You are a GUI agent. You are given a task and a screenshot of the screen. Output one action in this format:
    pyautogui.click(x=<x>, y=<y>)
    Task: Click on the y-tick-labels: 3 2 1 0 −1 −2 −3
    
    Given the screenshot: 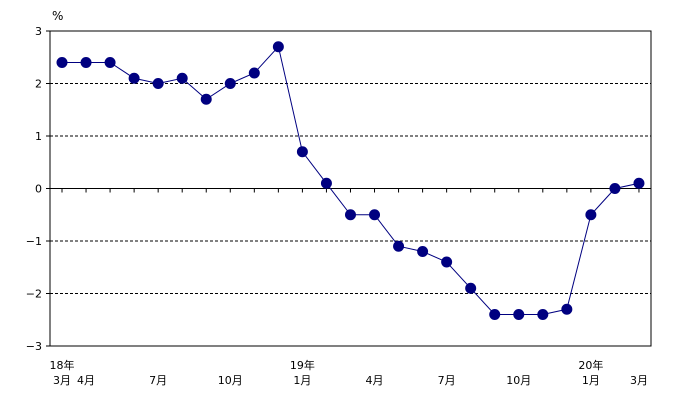 What is the action you would take?
    pyautogui.click(x=34, y=189)
    